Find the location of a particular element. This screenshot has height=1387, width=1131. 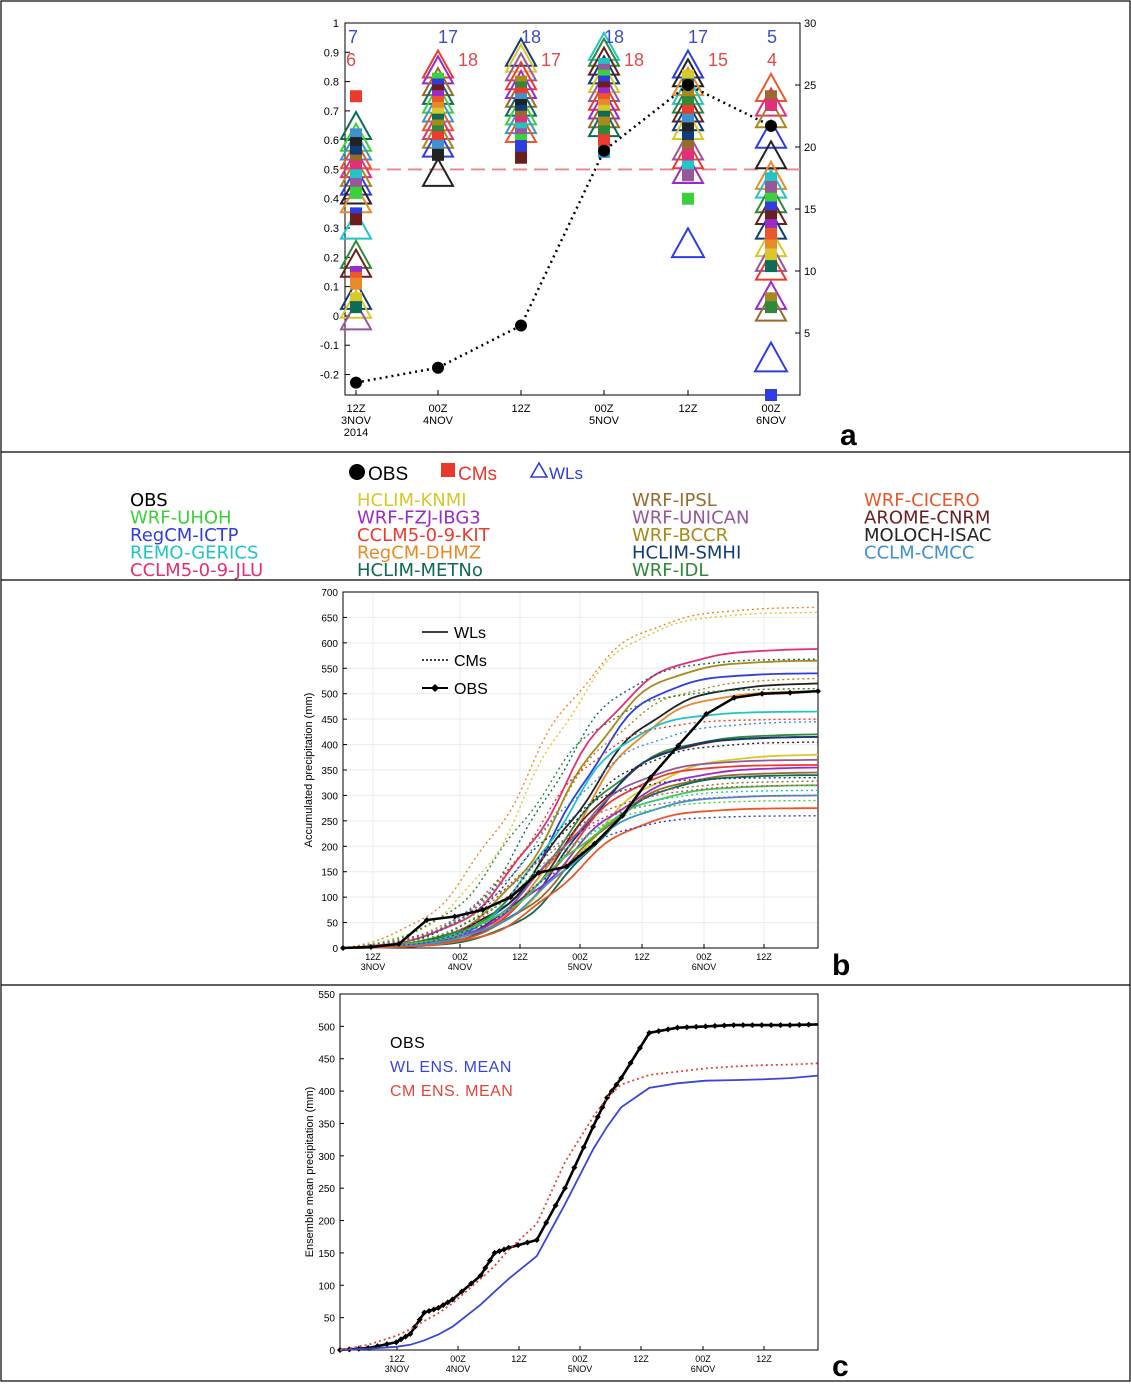

panel-a-count-cm: 17 is located at coordinates (551, 60).